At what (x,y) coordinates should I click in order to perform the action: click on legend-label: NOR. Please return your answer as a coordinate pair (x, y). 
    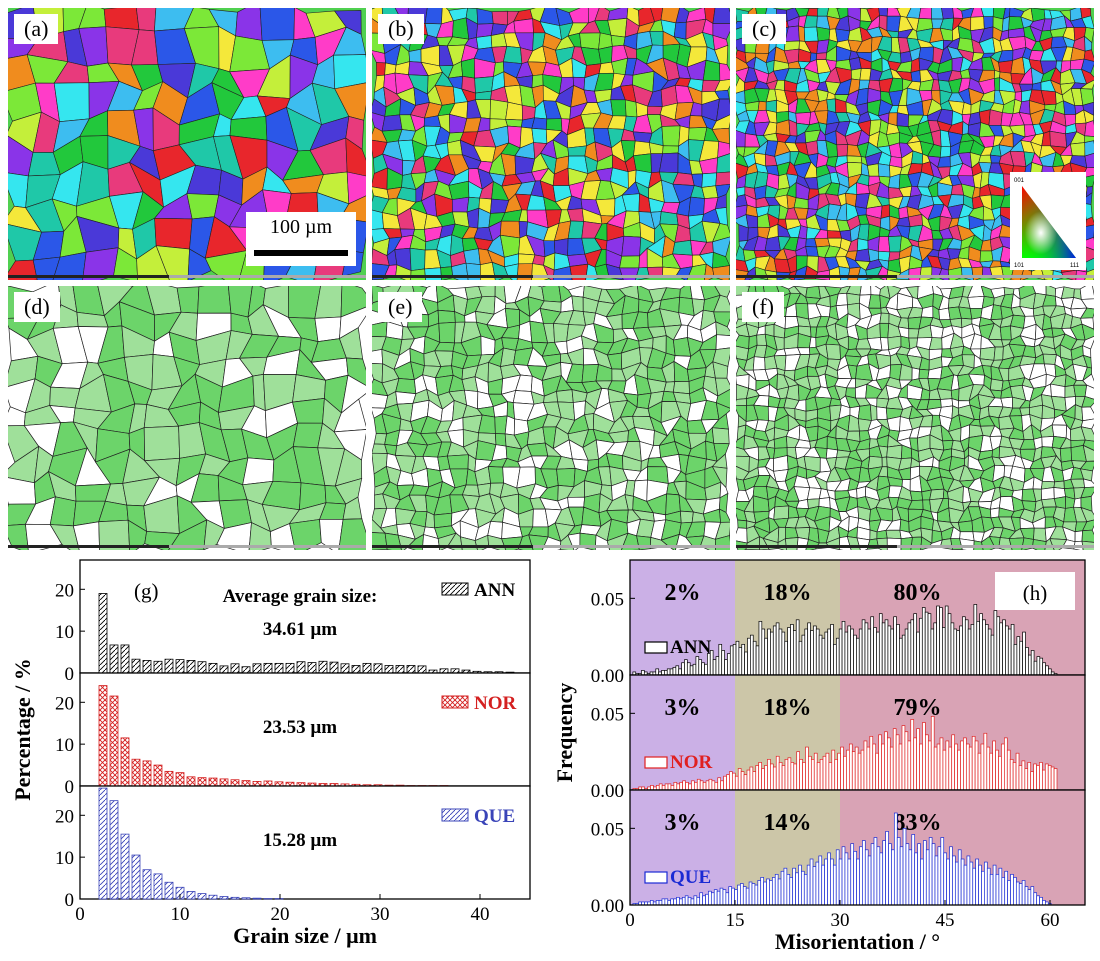
    Looking at the image, I should click on (691, 762).